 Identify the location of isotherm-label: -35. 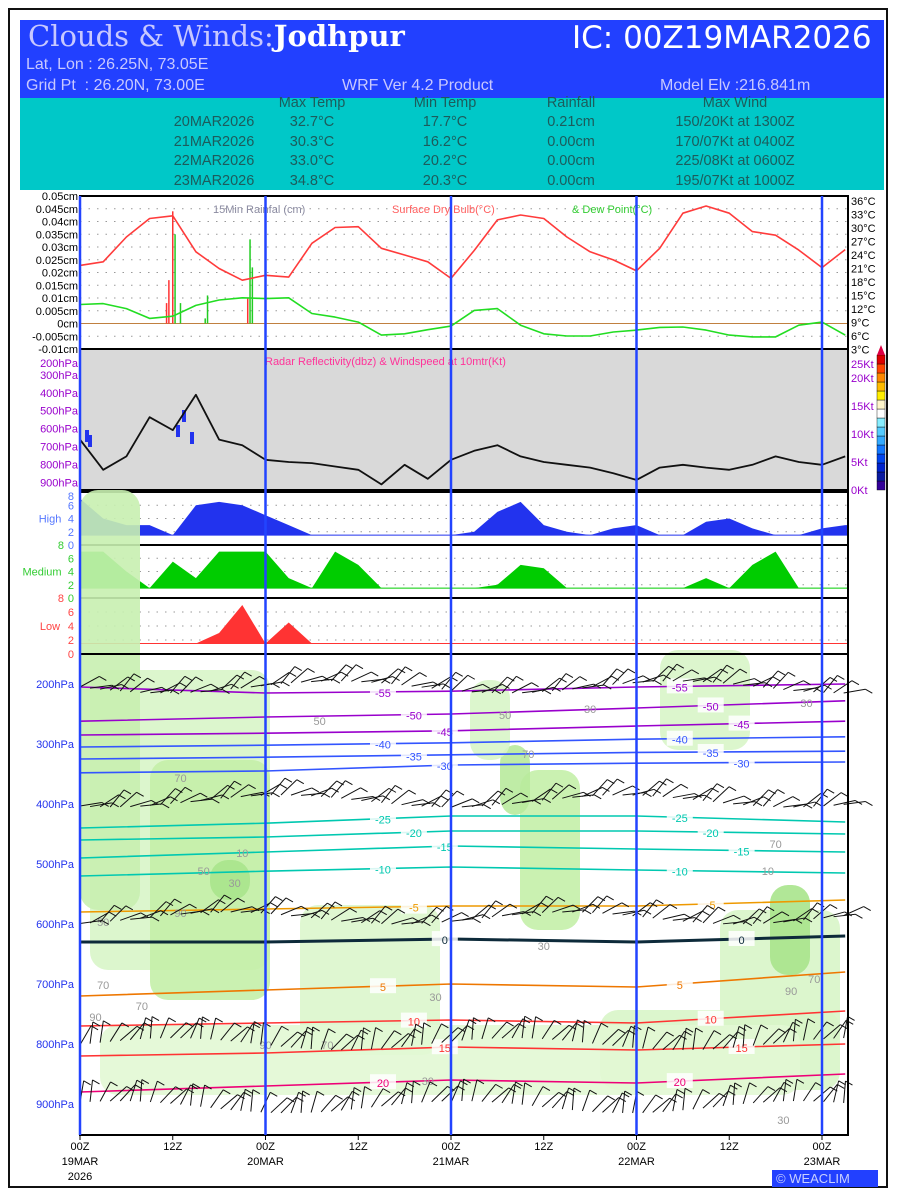
(711, 754).